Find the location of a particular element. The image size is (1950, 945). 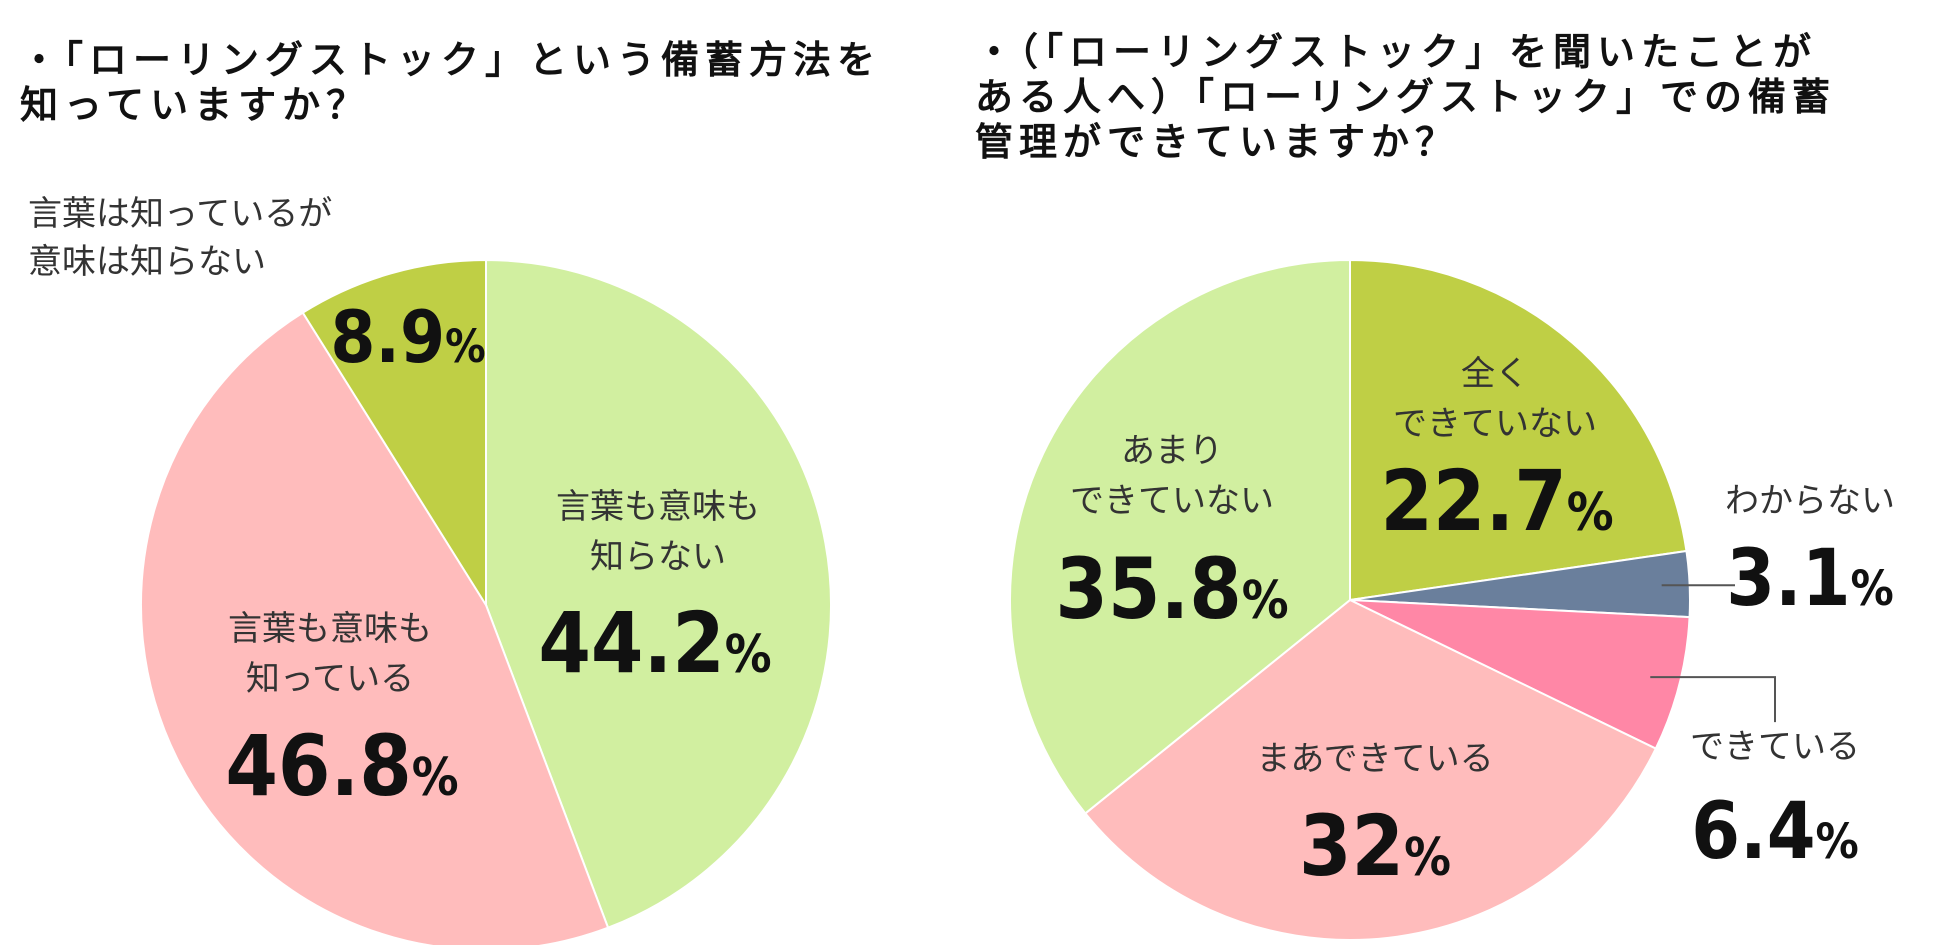

pie1-value-4: 35.8% is located at coordinates (1171, 589).